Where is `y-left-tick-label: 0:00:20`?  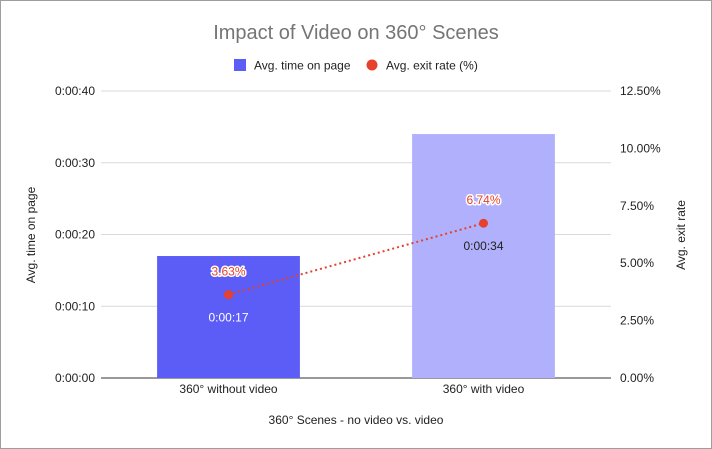
y-left-tick-label: 0:00:20 is located at coordinates (75, 235).